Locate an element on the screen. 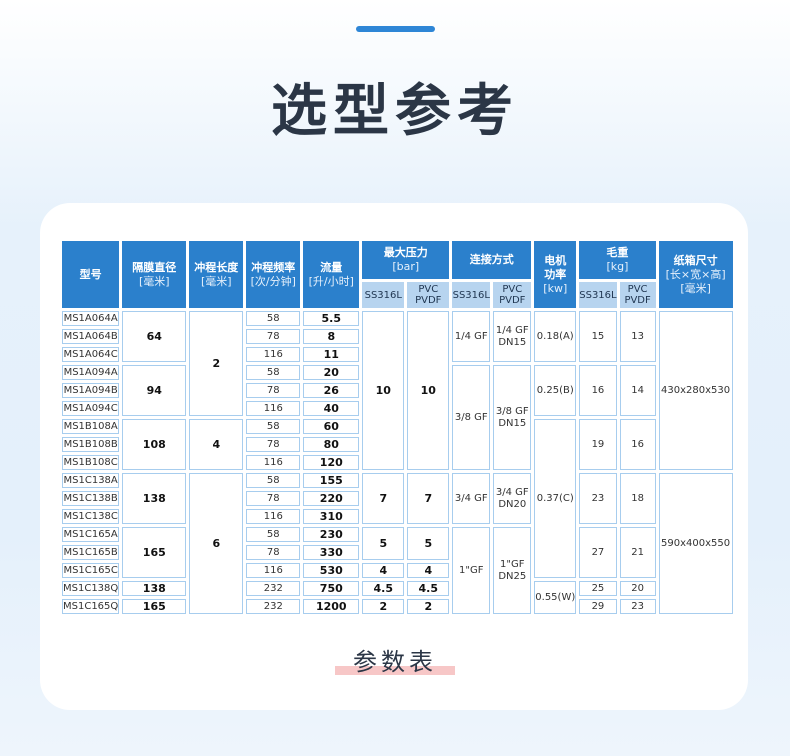  cell-weight-ss316l: 15 is located at coordinates (598, 336).